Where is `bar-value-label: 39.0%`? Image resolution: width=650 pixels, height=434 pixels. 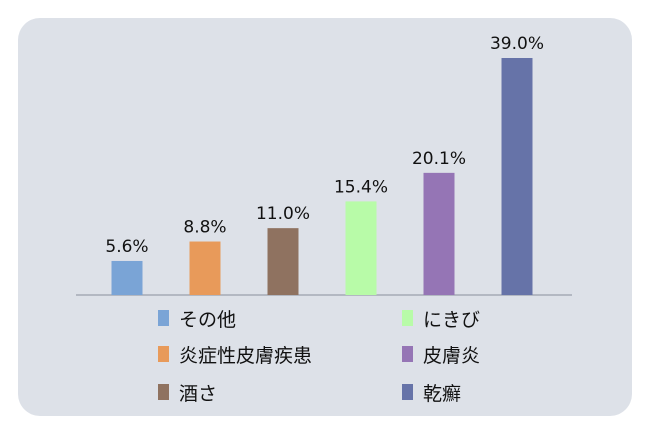 bar-value-label: 39.0% is located at coordinates (517, 44).